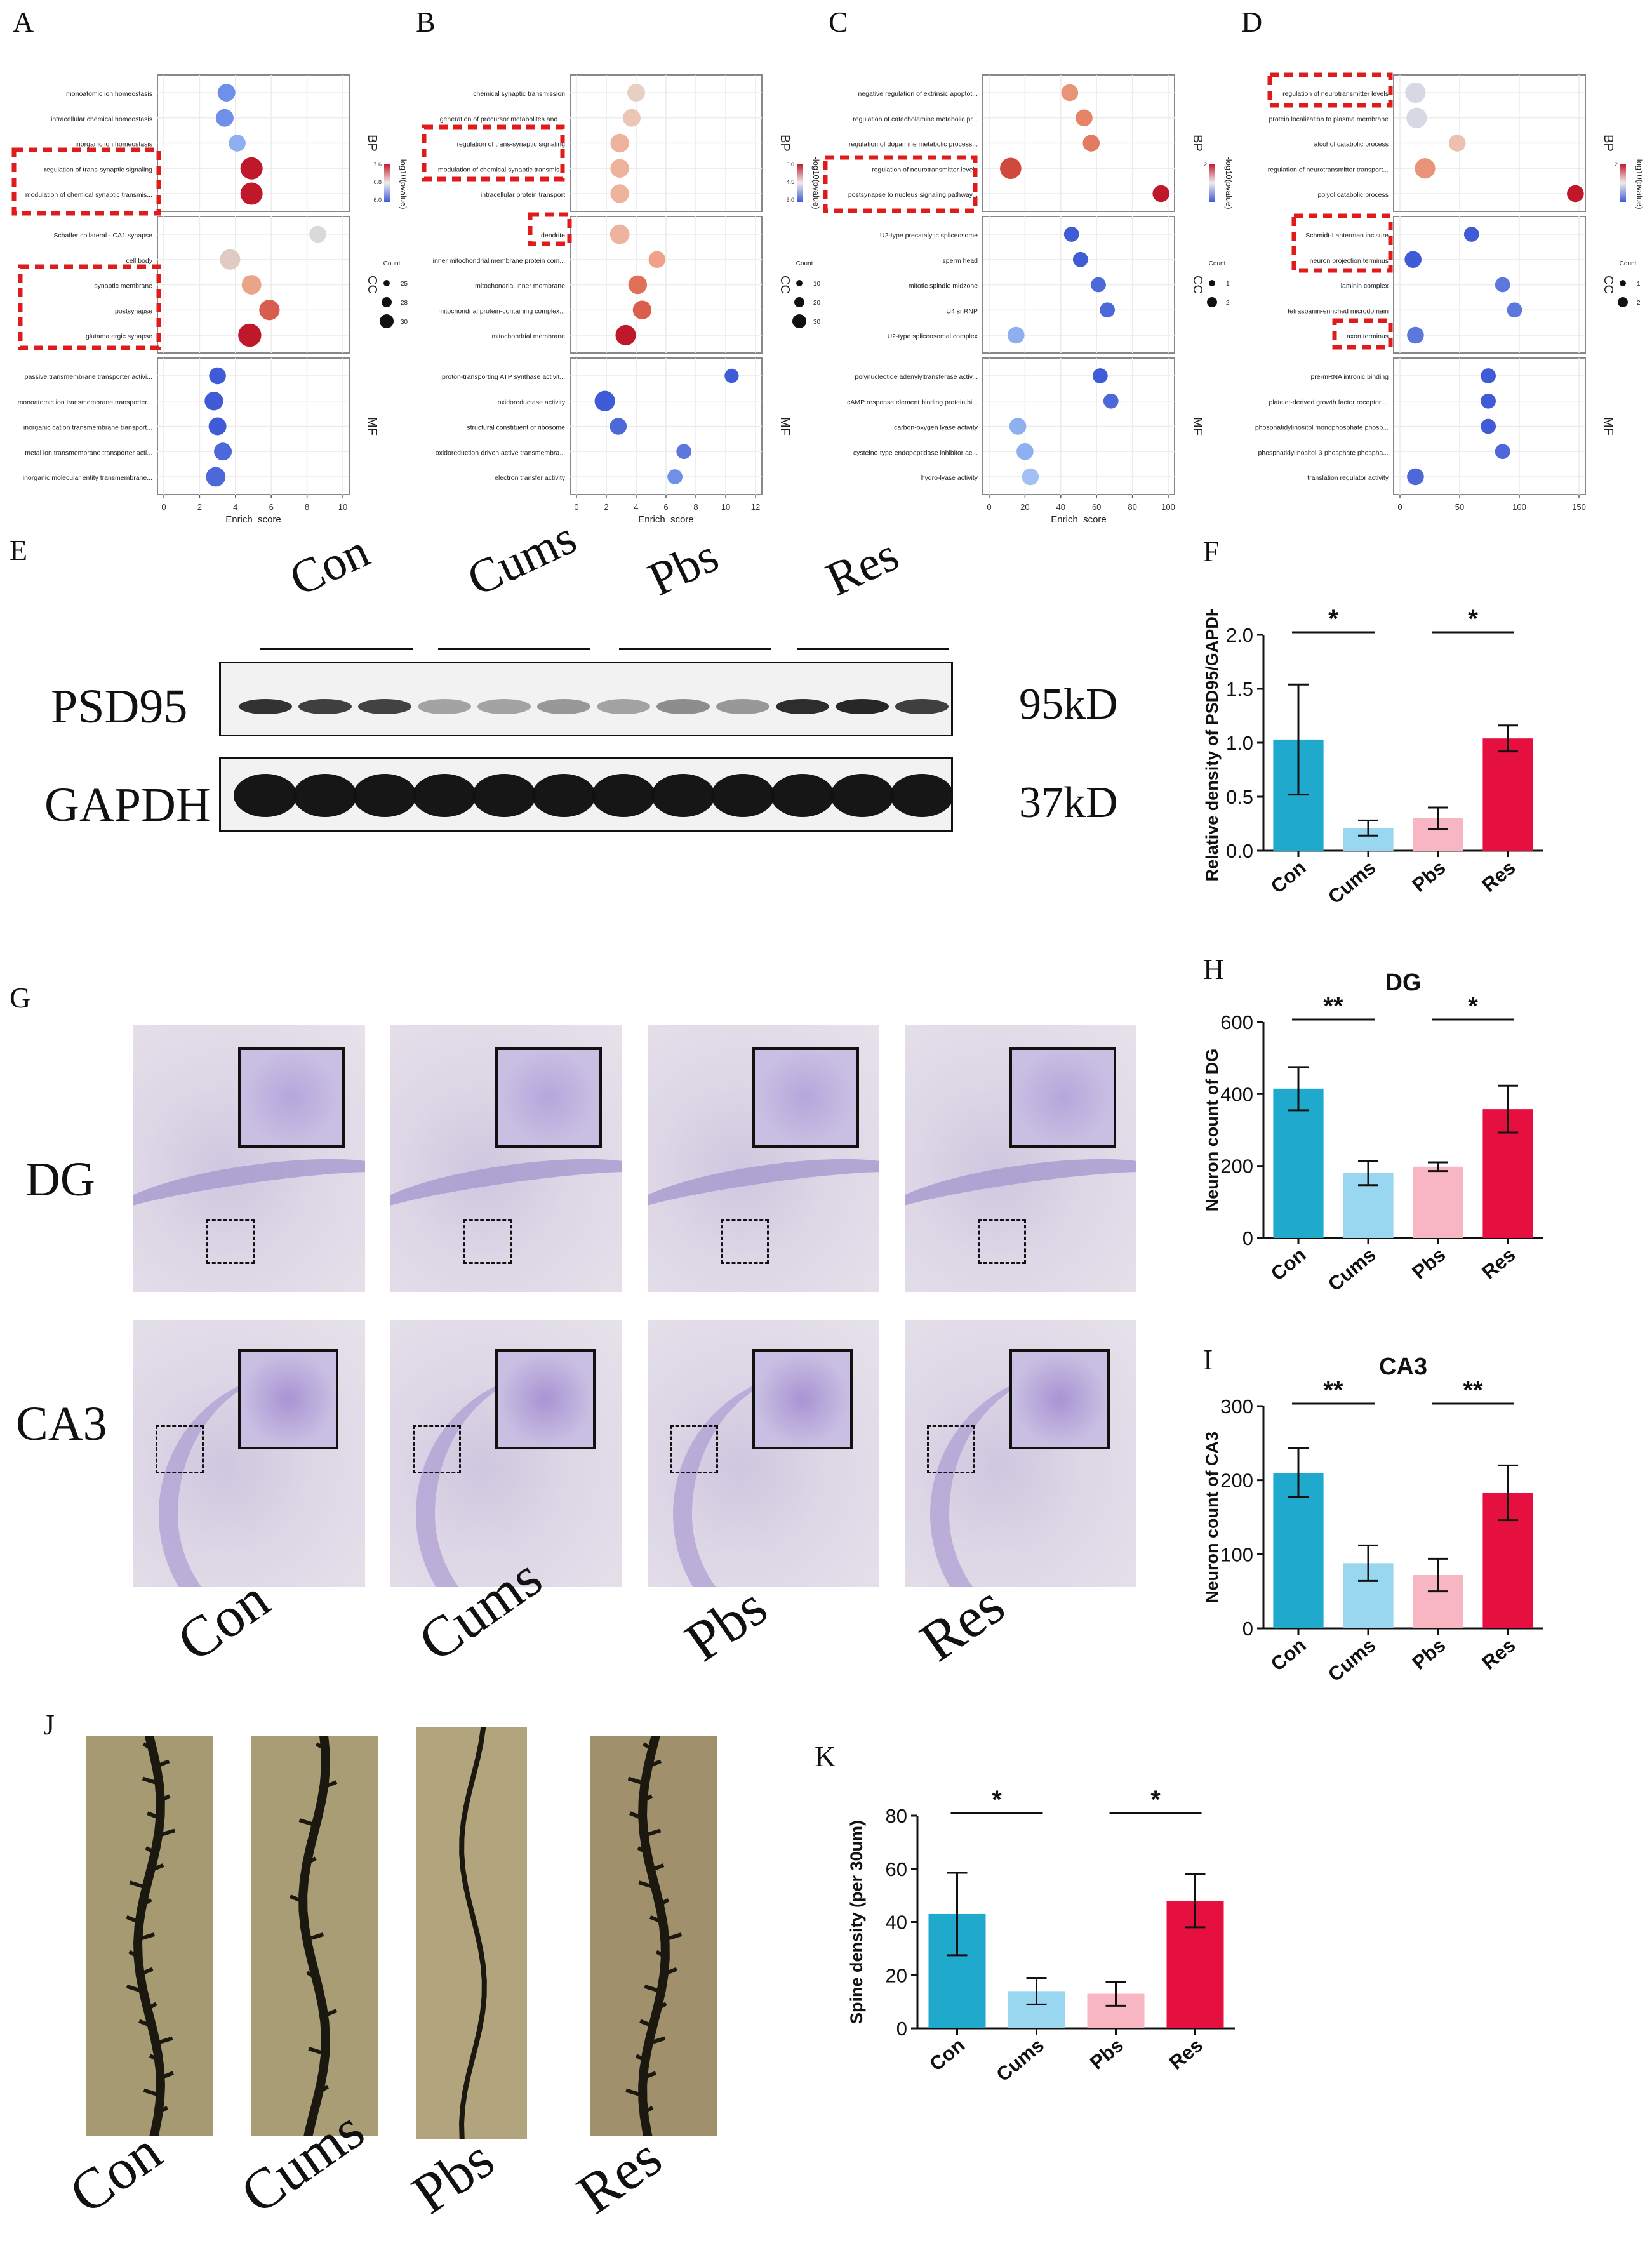 This screenshot has width=1652, height=2241. I want to click on panel-letter-c: C, so click(838, 22).